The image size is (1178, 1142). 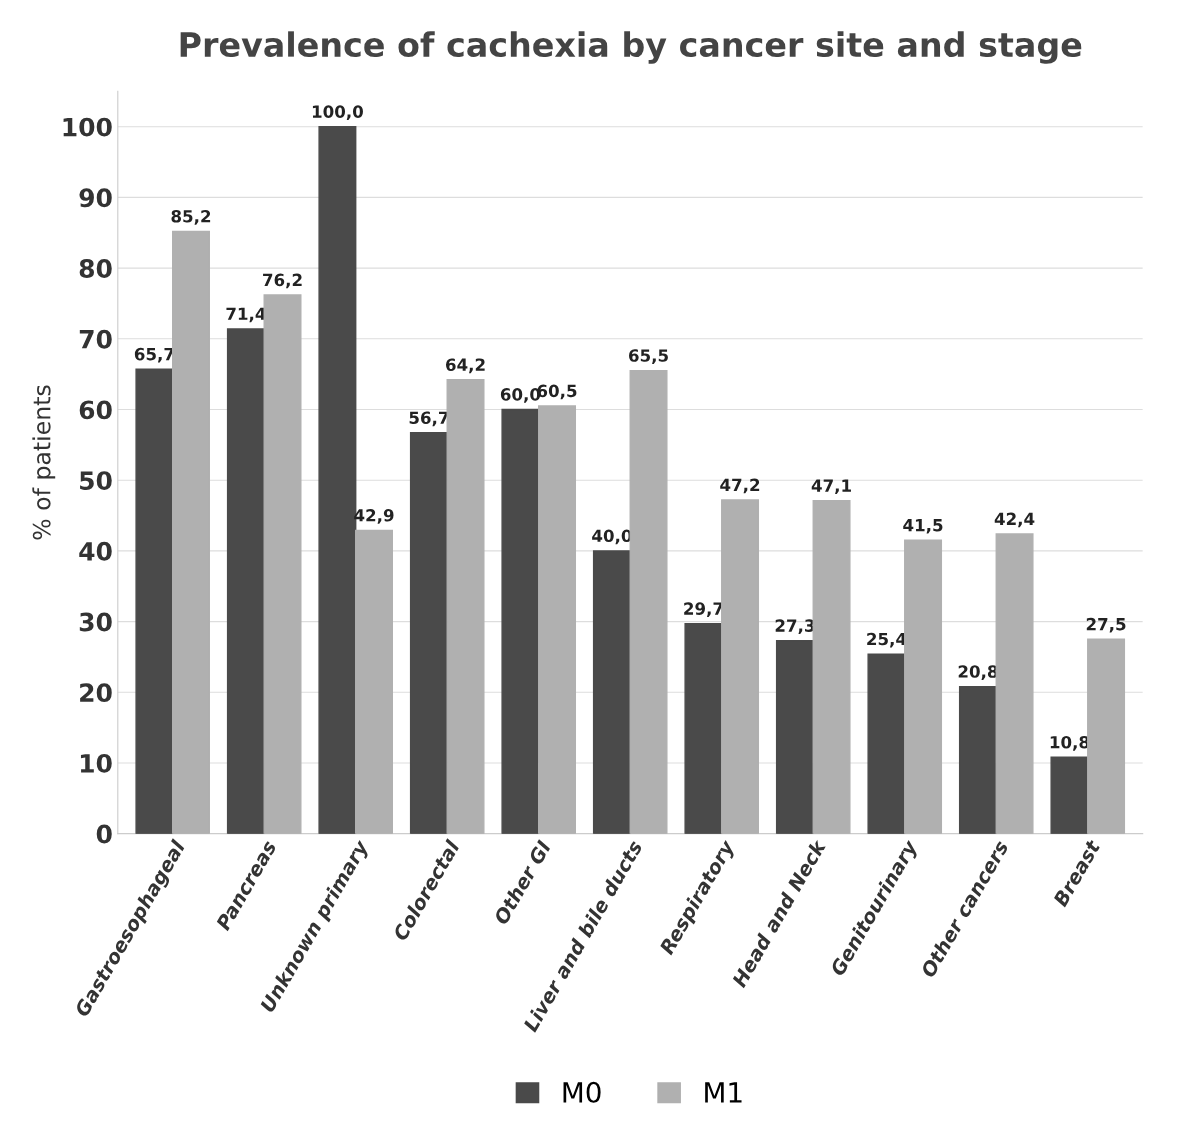 What do you see at coordinates (95, 198) in the screenshot?
I see `y-tick-label: 90` at bounding box center [95, 198].